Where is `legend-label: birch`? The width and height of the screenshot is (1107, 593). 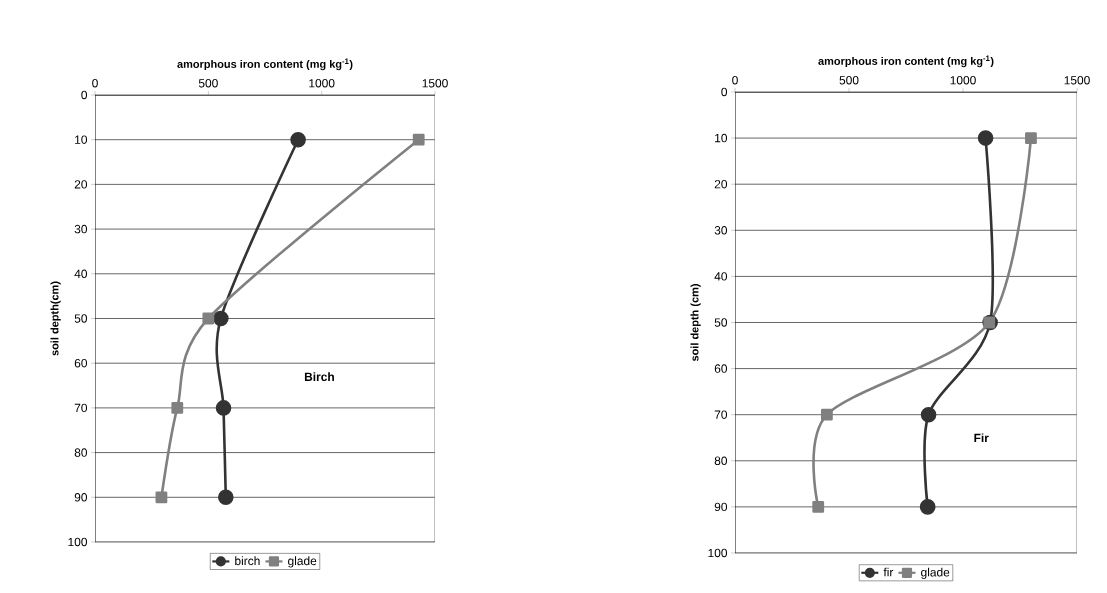
legend-label: birch is located at coordinates (247, 561).